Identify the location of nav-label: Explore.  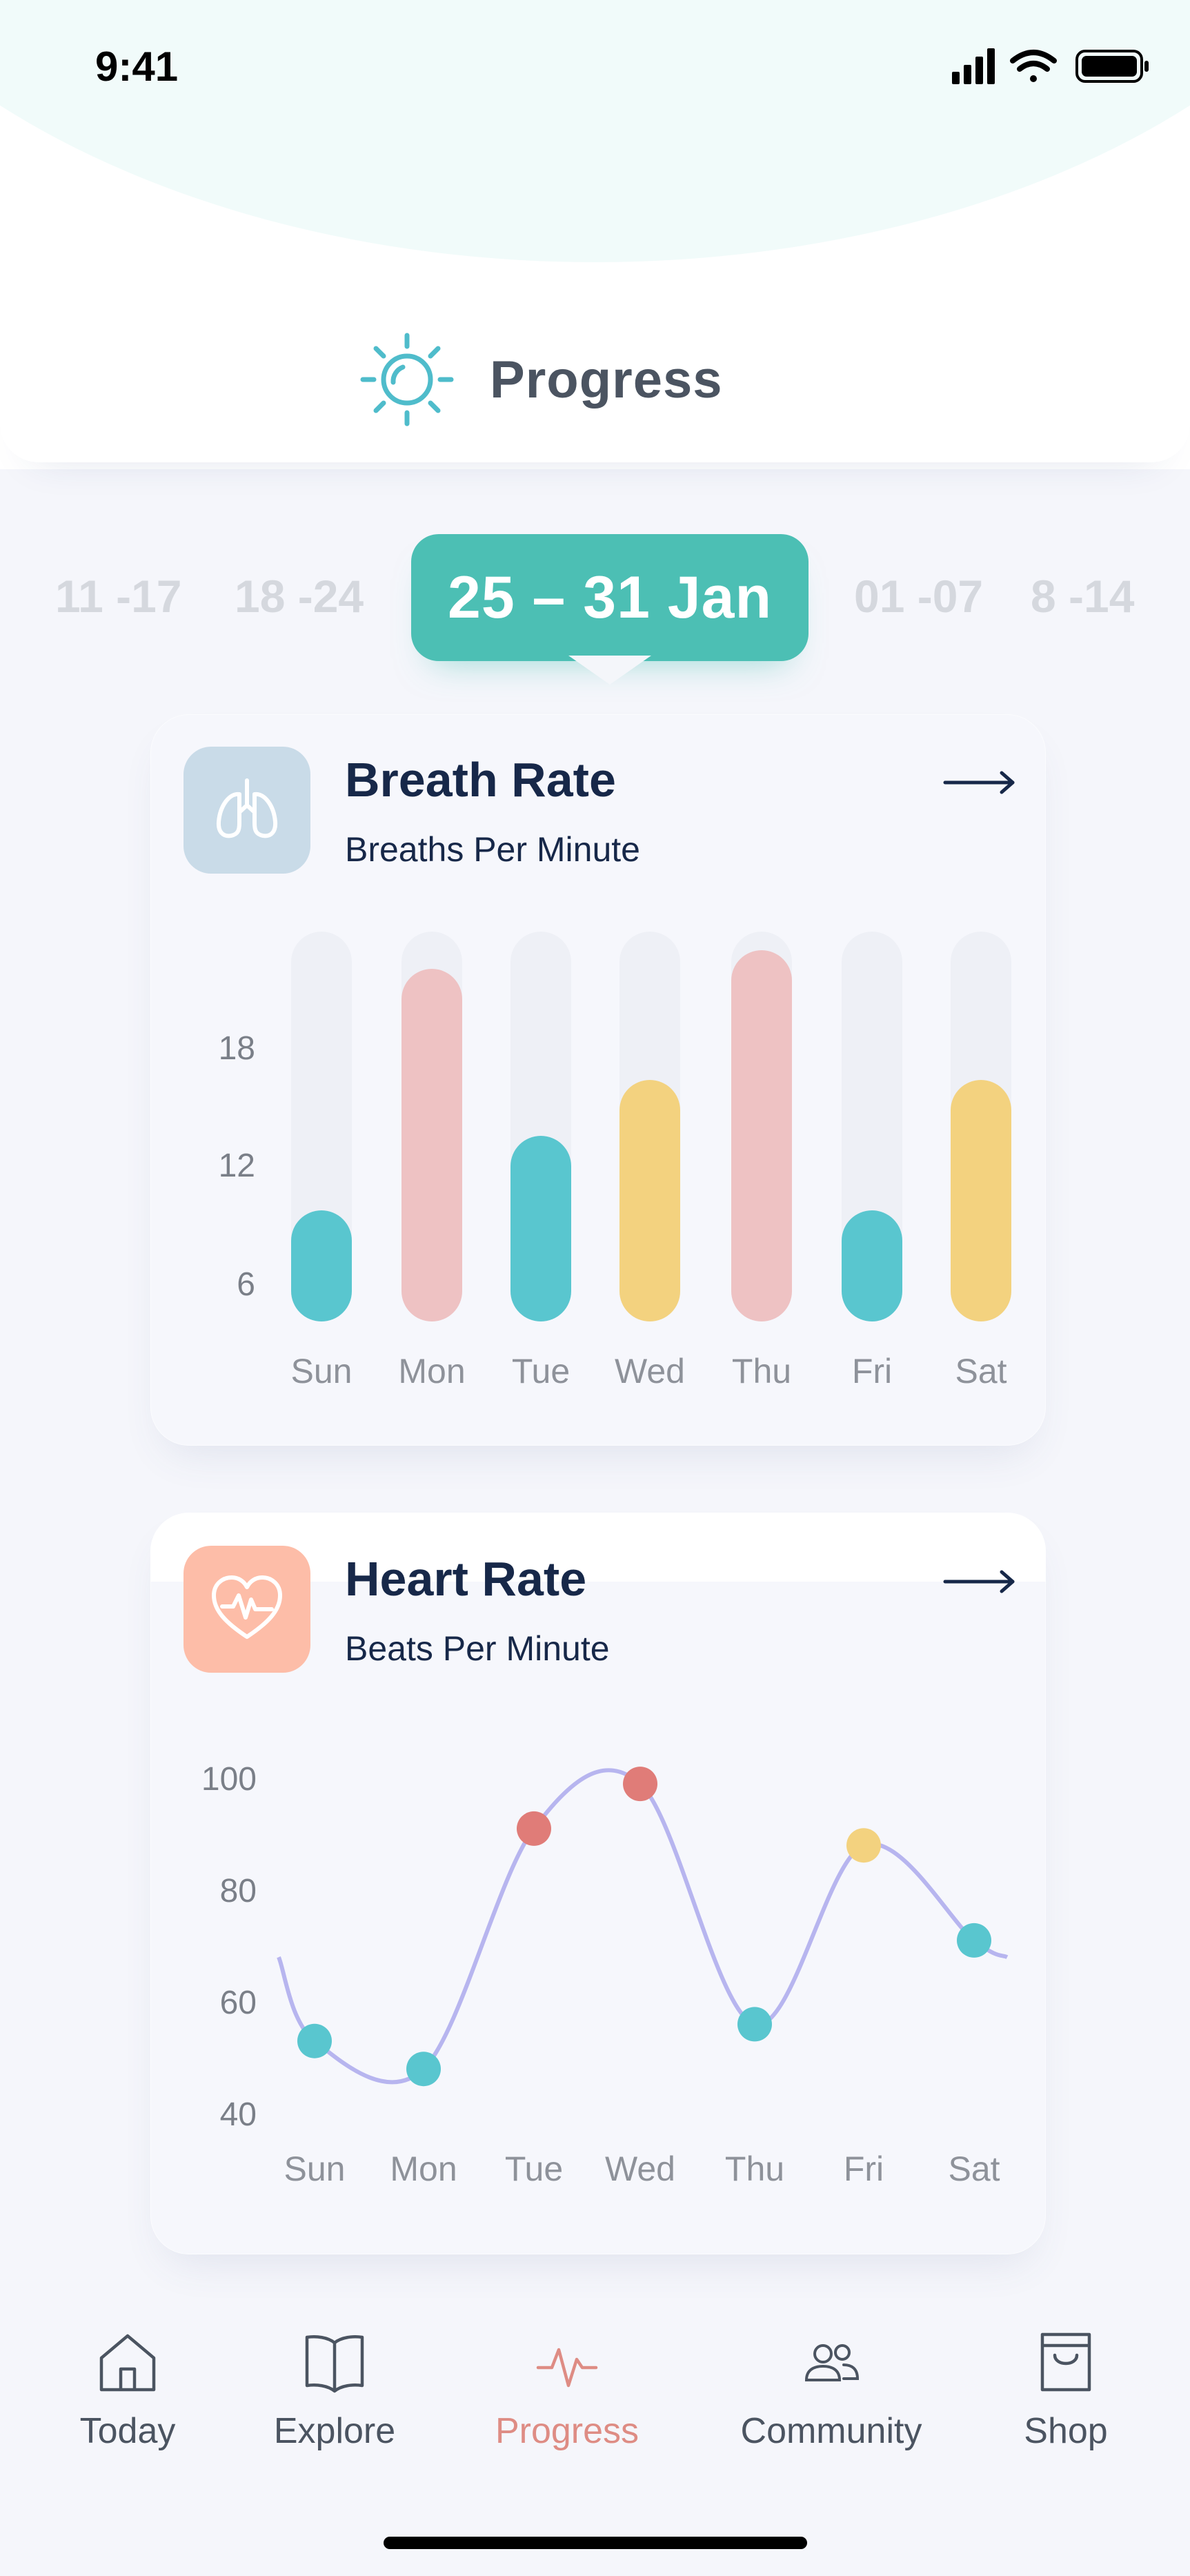
(334, 2431).